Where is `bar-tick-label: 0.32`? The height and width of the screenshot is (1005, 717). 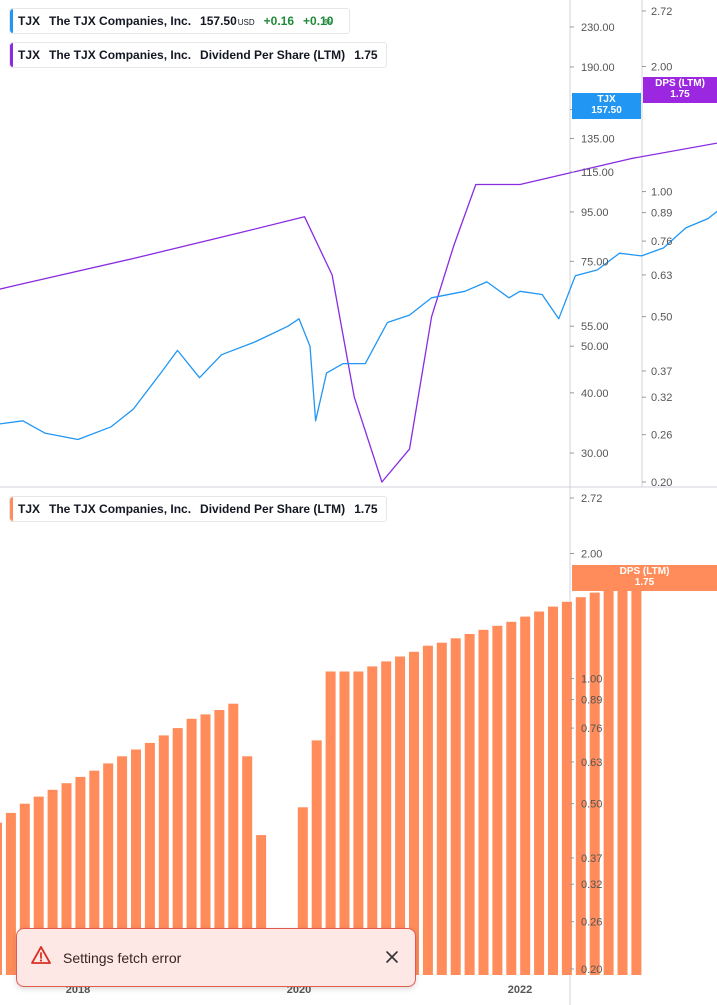
bar-tick-label: 0.32 is located at coordinates (591, 885).